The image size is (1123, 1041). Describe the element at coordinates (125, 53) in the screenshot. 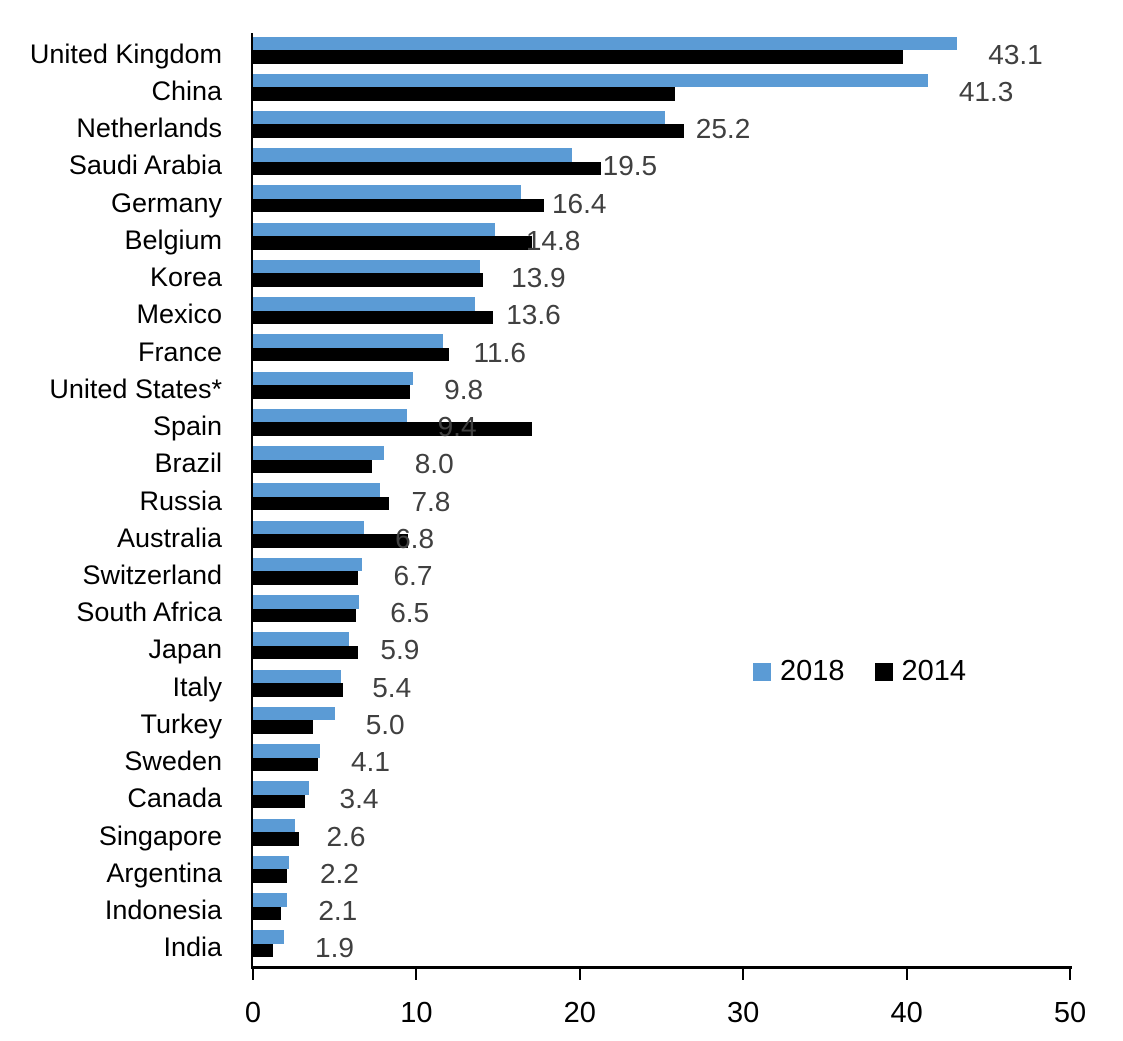

I see `category-label: United Kingdom` at that location.